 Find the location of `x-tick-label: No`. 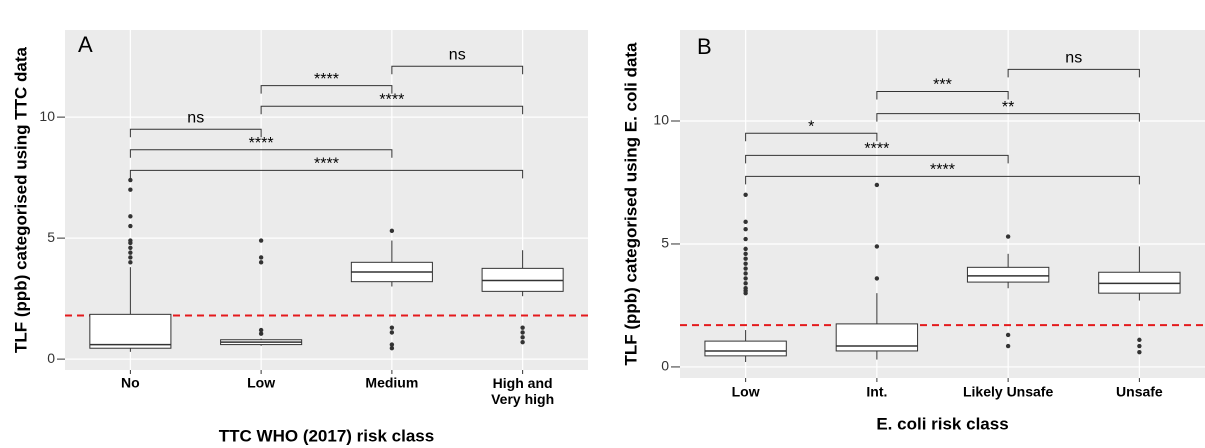

x-tick-label: No is located at coordinates (130, 383).